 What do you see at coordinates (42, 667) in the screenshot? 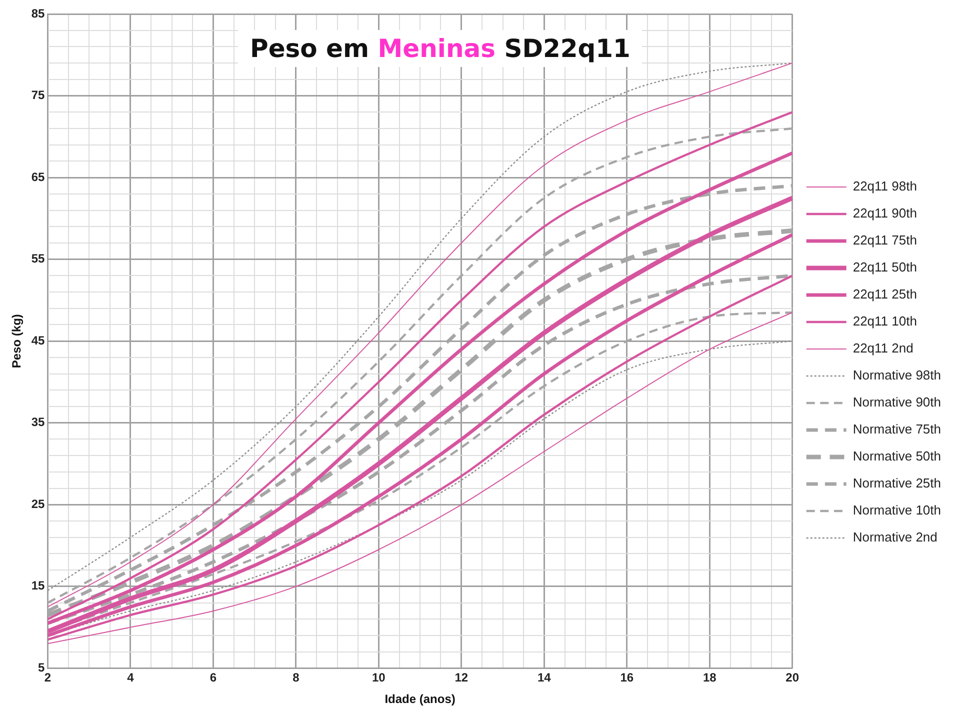
I see `y-tick-label: 5` at bounding box center [42, 667].